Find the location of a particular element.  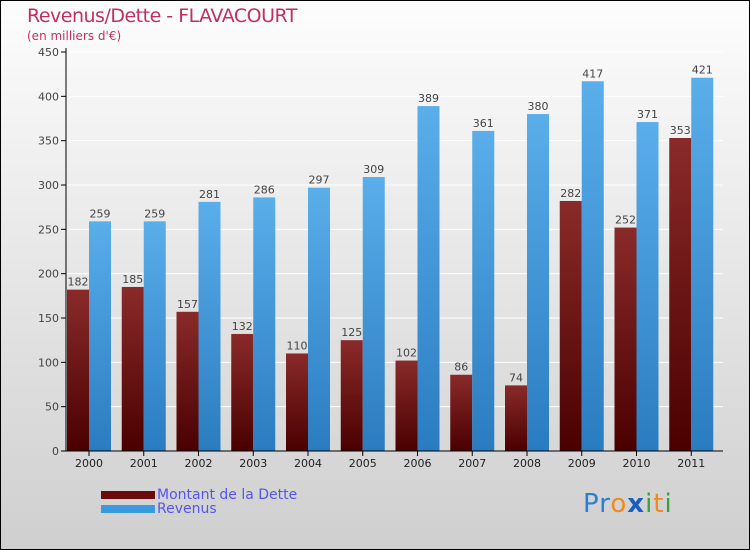

x-tick-label: 2001 is located at coordinates (144, 463).